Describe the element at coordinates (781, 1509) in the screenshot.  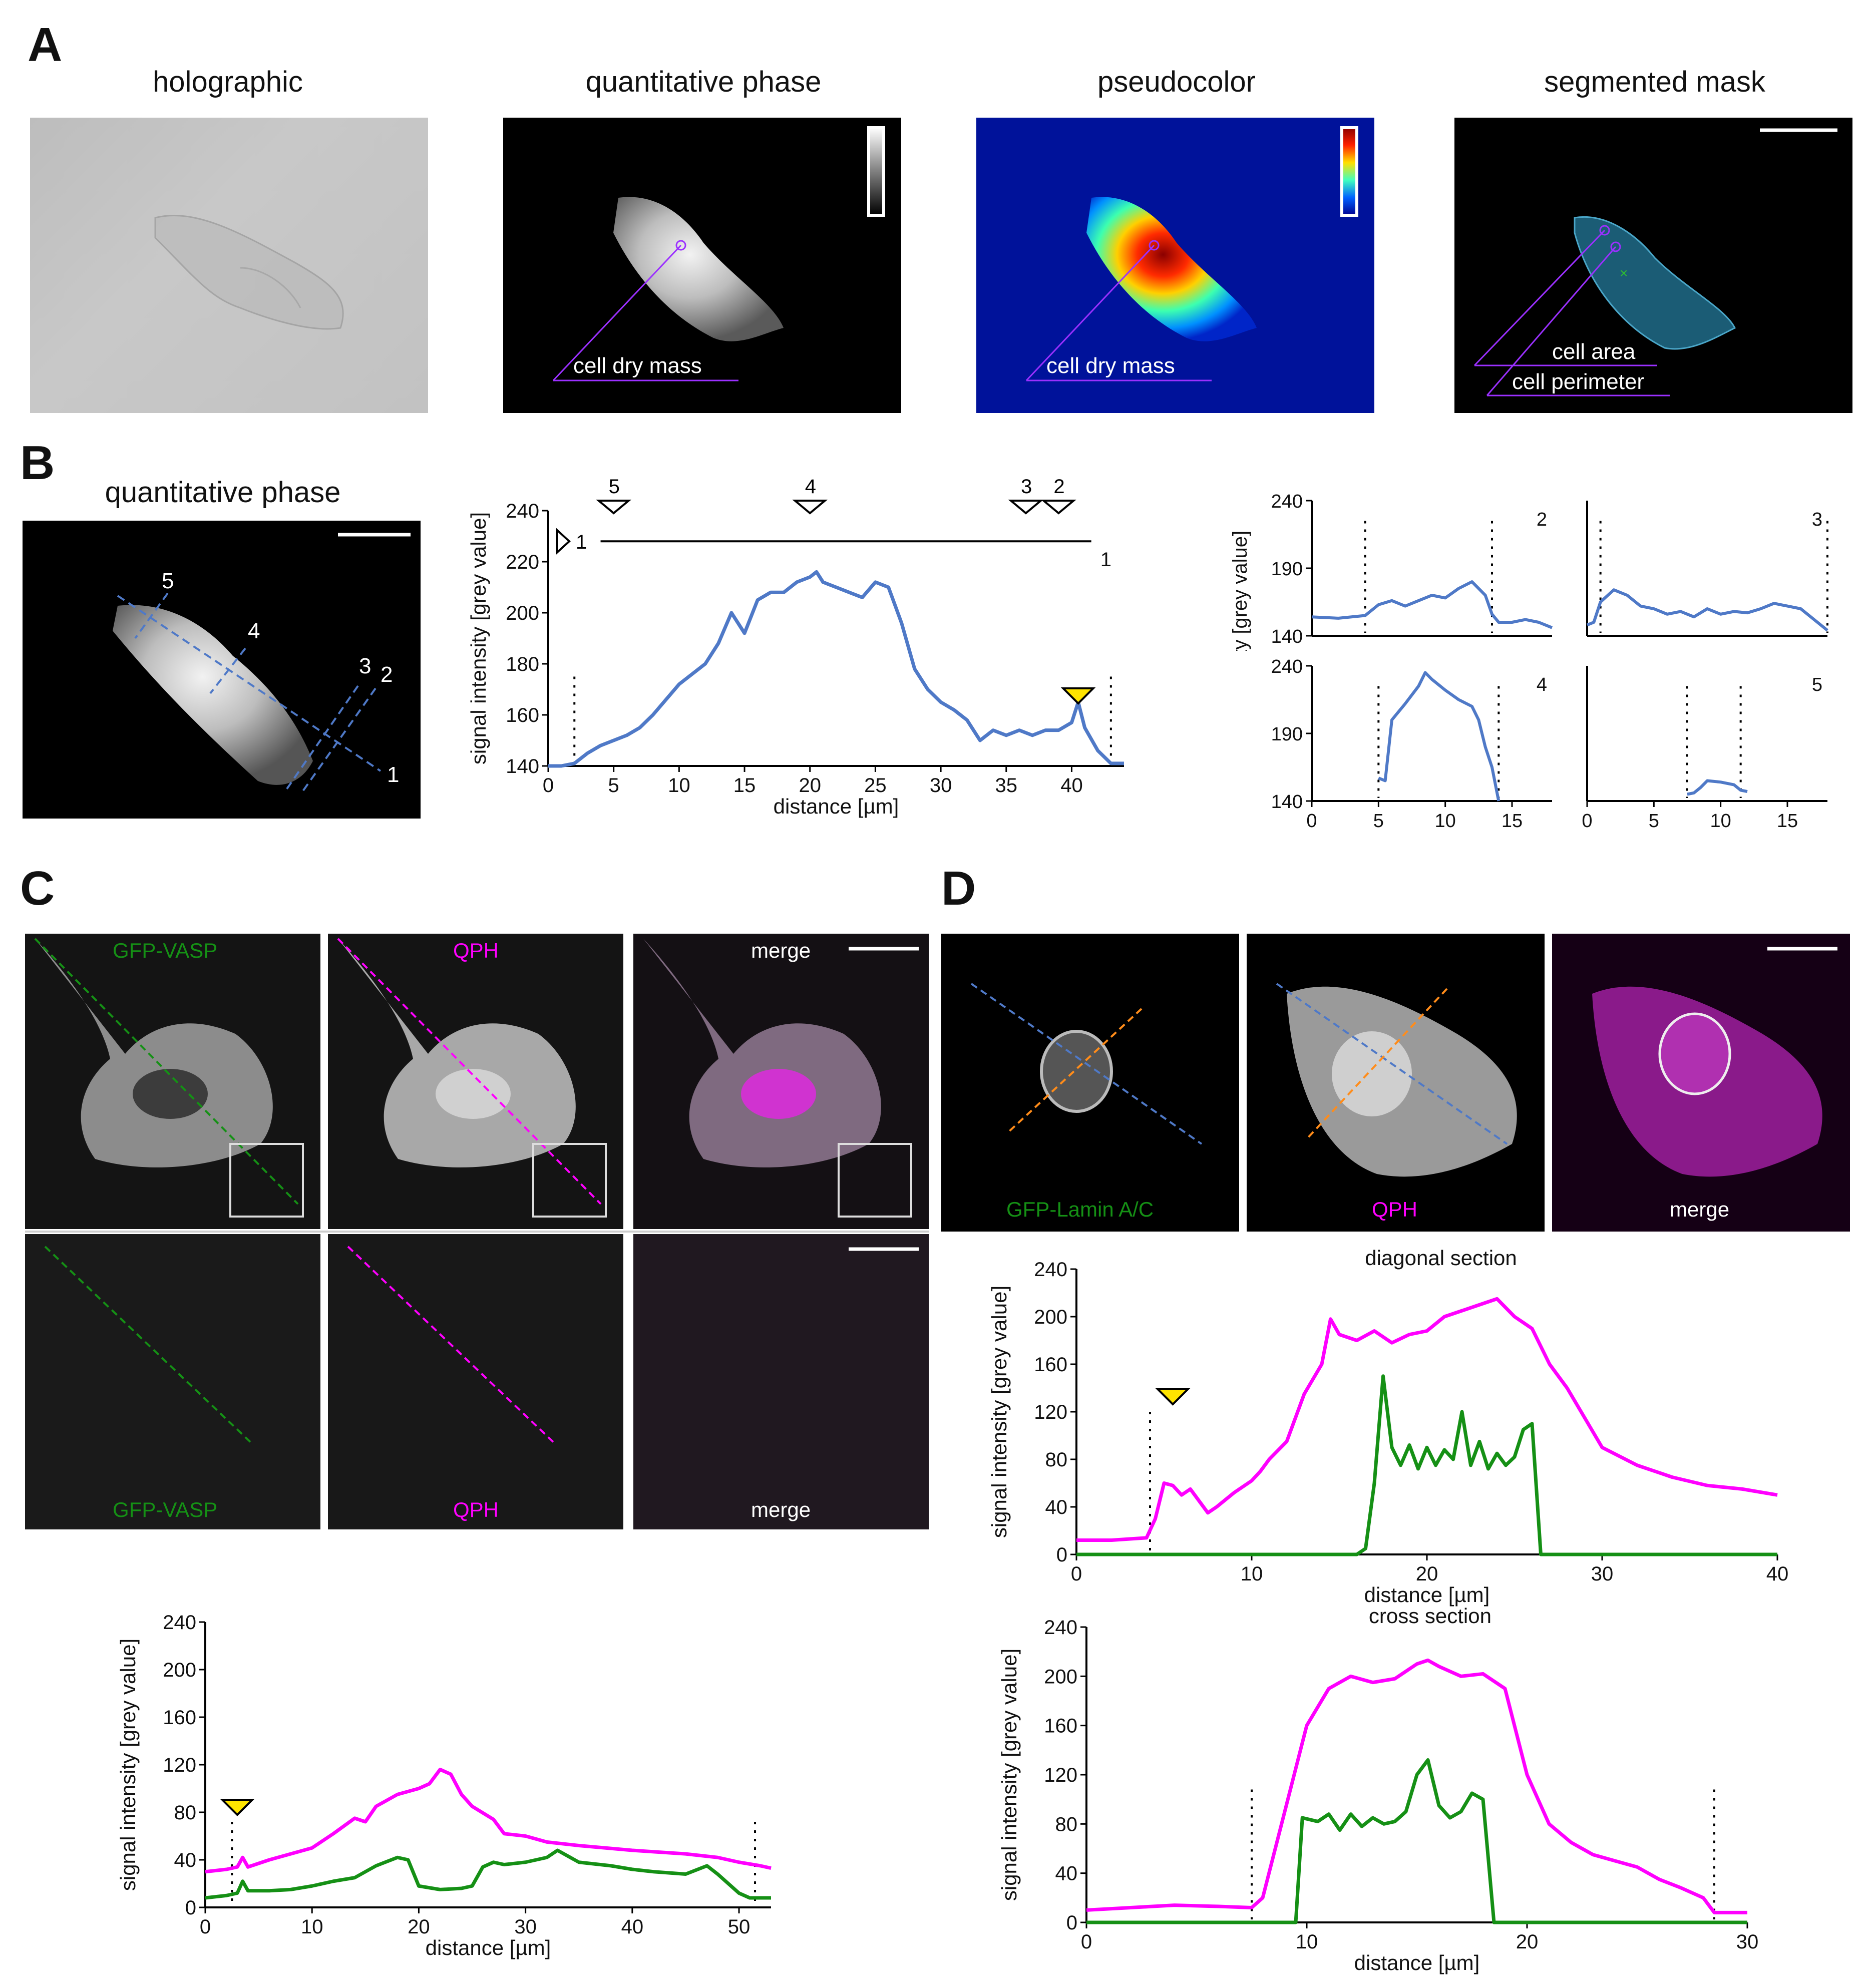
I see `label-merge-zoom: merge` at that location.